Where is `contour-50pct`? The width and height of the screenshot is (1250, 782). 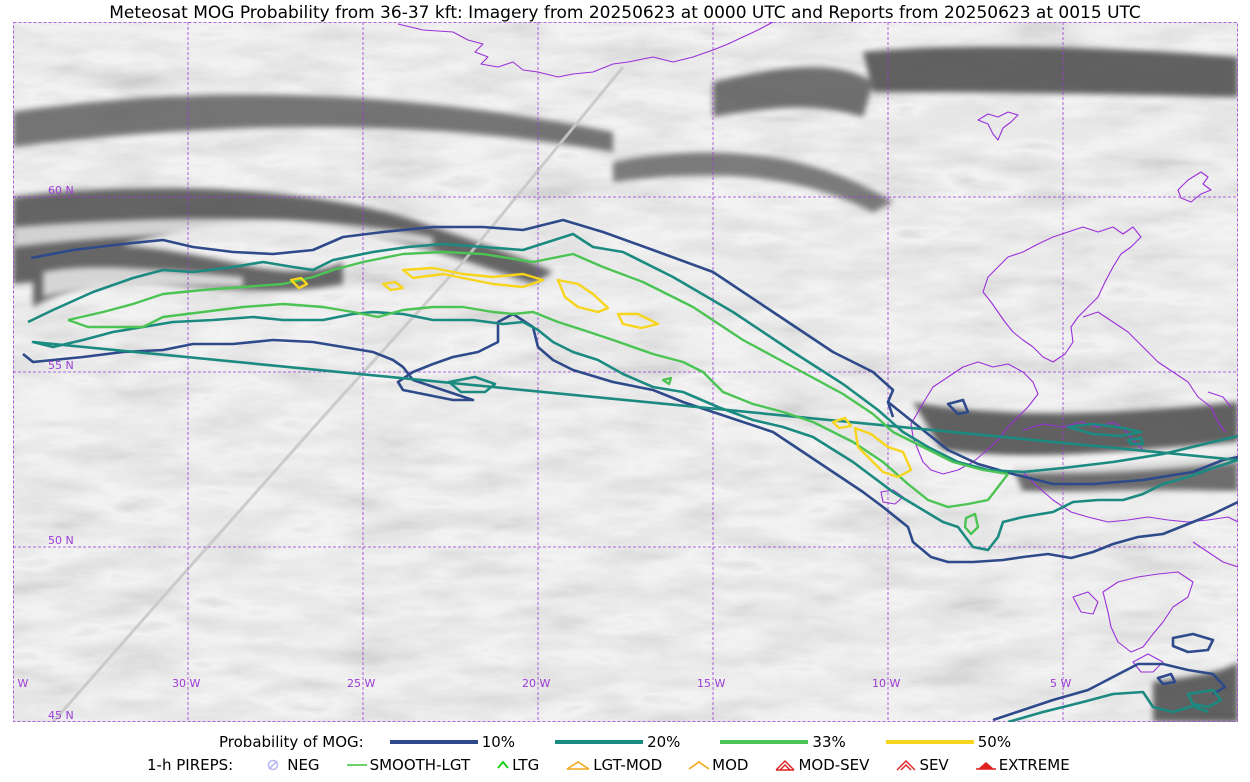
contour-50pct is located at coordinates (601, 372).